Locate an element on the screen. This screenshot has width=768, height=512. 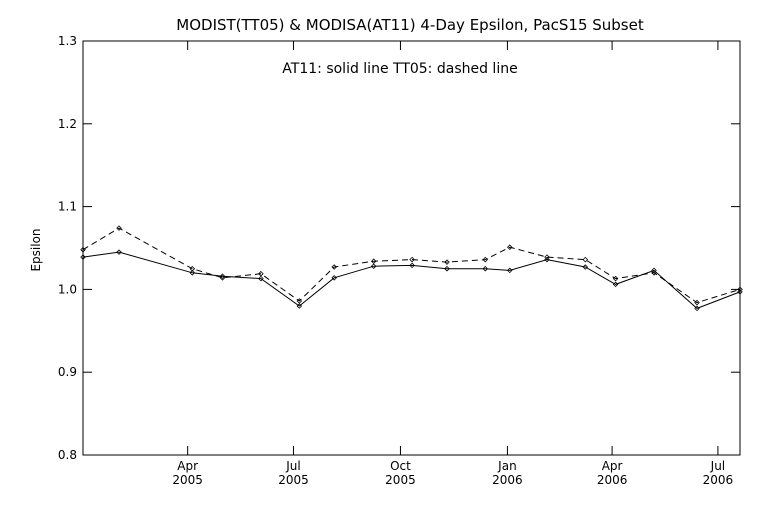
x-tick-month-label: Jan is located at coordinates (507, 466).